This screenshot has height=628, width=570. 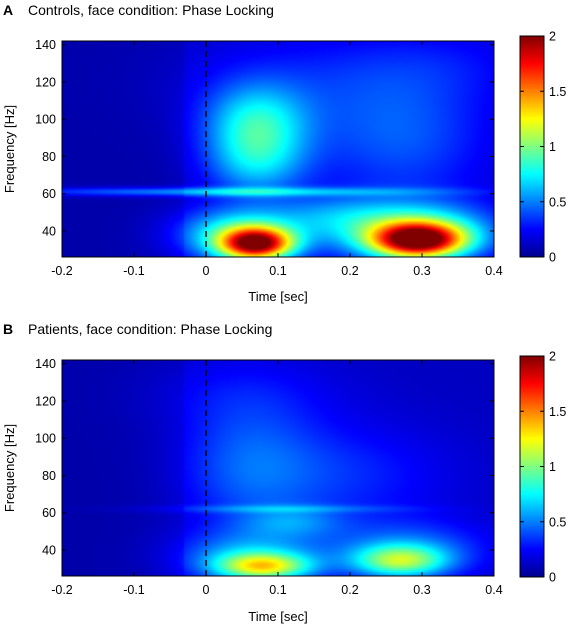 I want to click on panel-a-label: A, so click(x=8, y=10).